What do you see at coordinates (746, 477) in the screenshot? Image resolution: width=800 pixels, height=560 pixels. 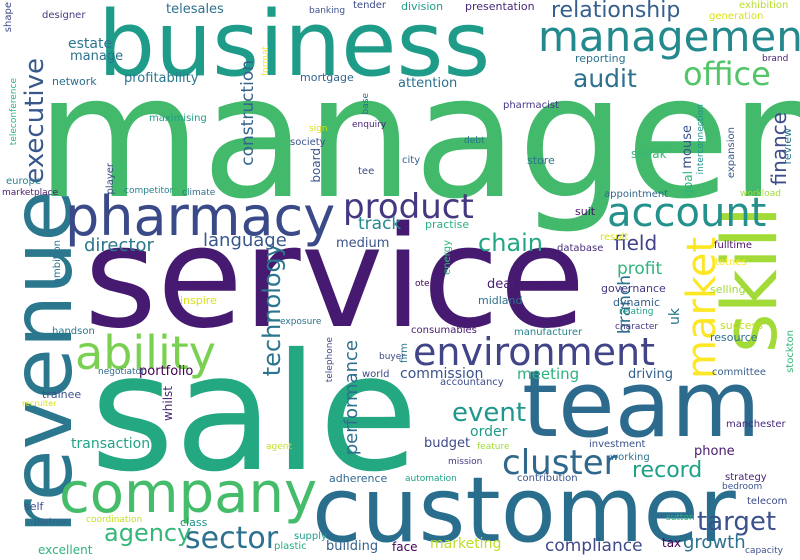 I see `word: strategy` at bounding box center [746, 477].